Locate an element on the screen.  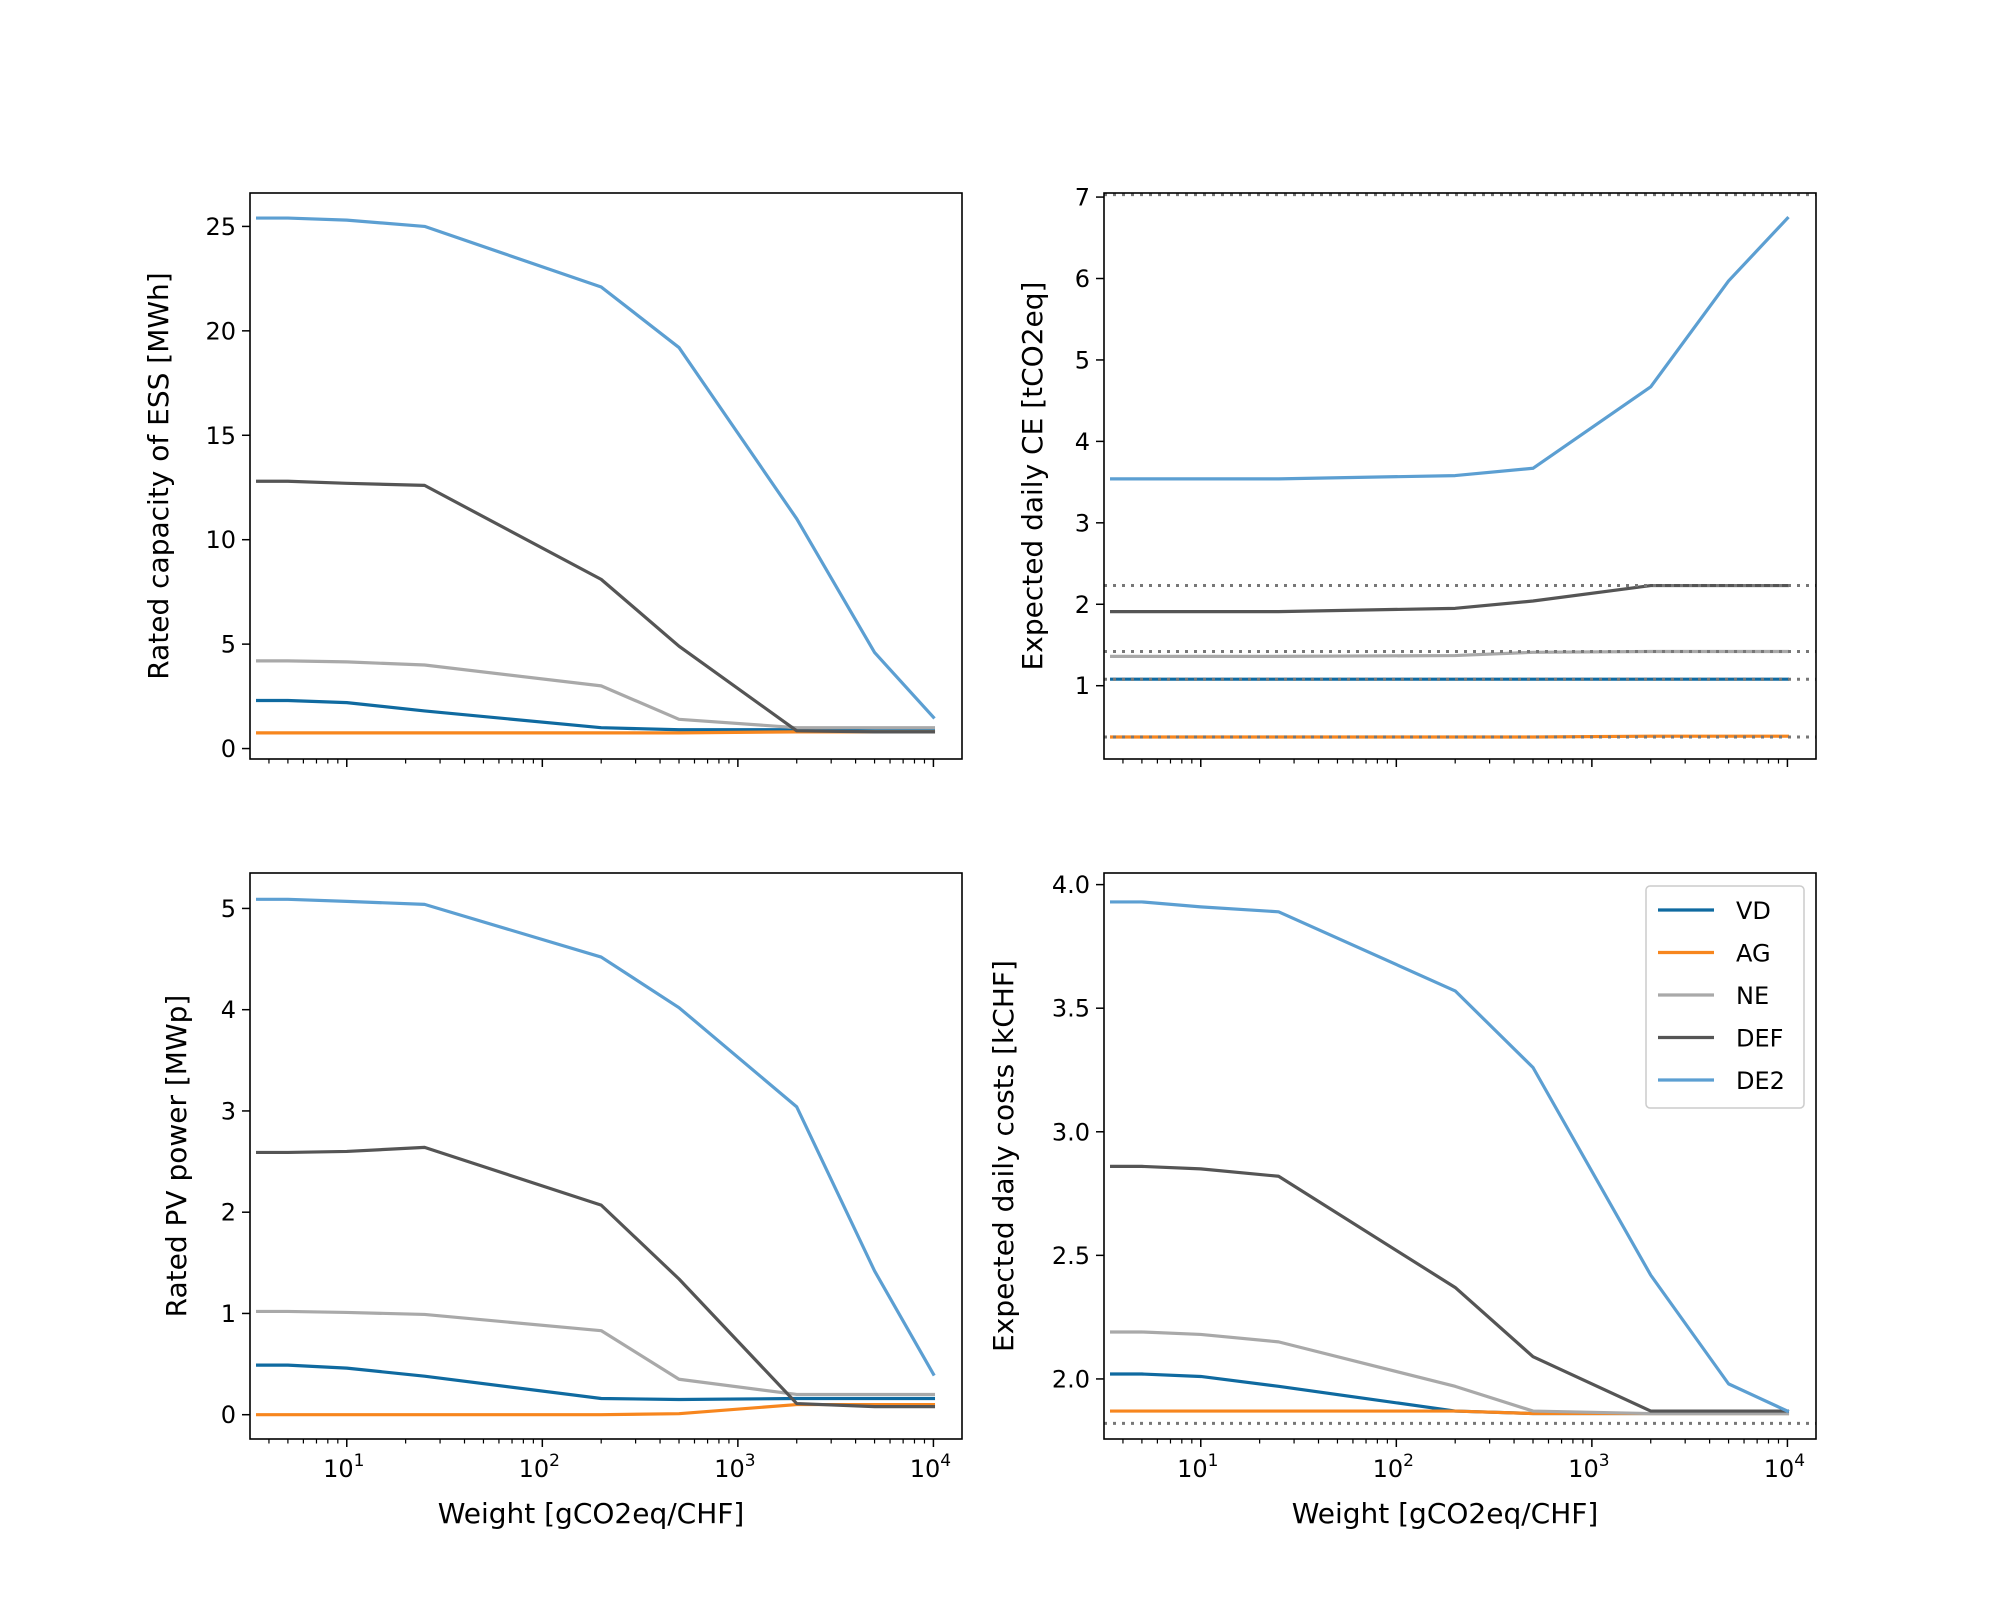
panel-ess: 0 5 10 15 20 25 Rated capacity of ESS [MWh] is located at coordinates (552, 479).